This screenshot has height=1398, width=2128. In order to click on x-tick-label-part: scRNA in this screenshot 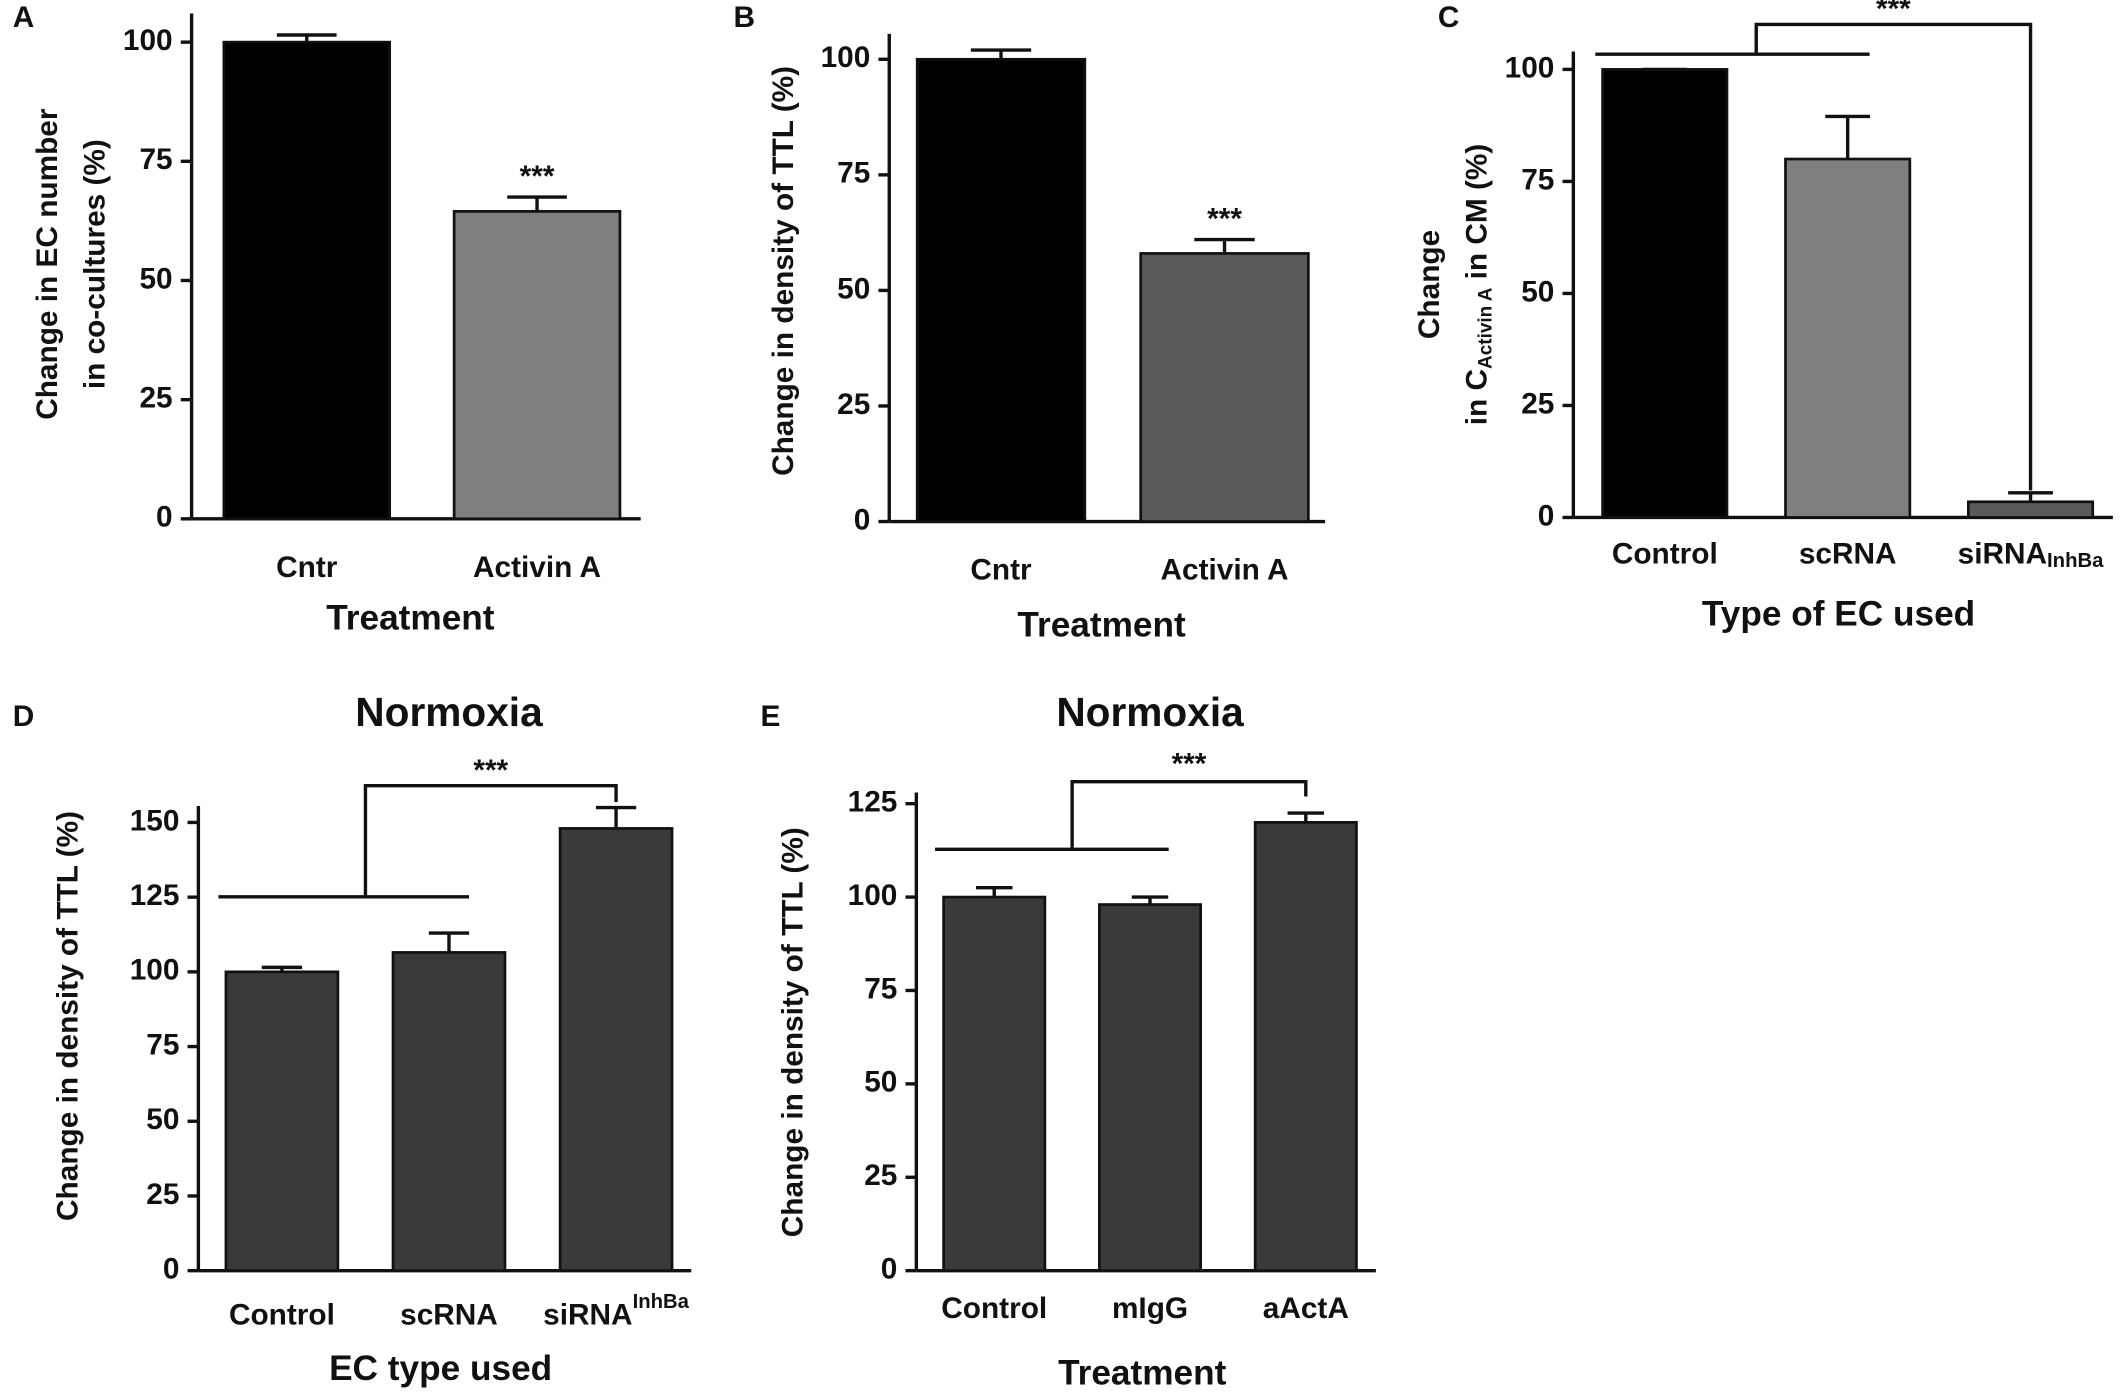, I will do `click(1848, 553)`.